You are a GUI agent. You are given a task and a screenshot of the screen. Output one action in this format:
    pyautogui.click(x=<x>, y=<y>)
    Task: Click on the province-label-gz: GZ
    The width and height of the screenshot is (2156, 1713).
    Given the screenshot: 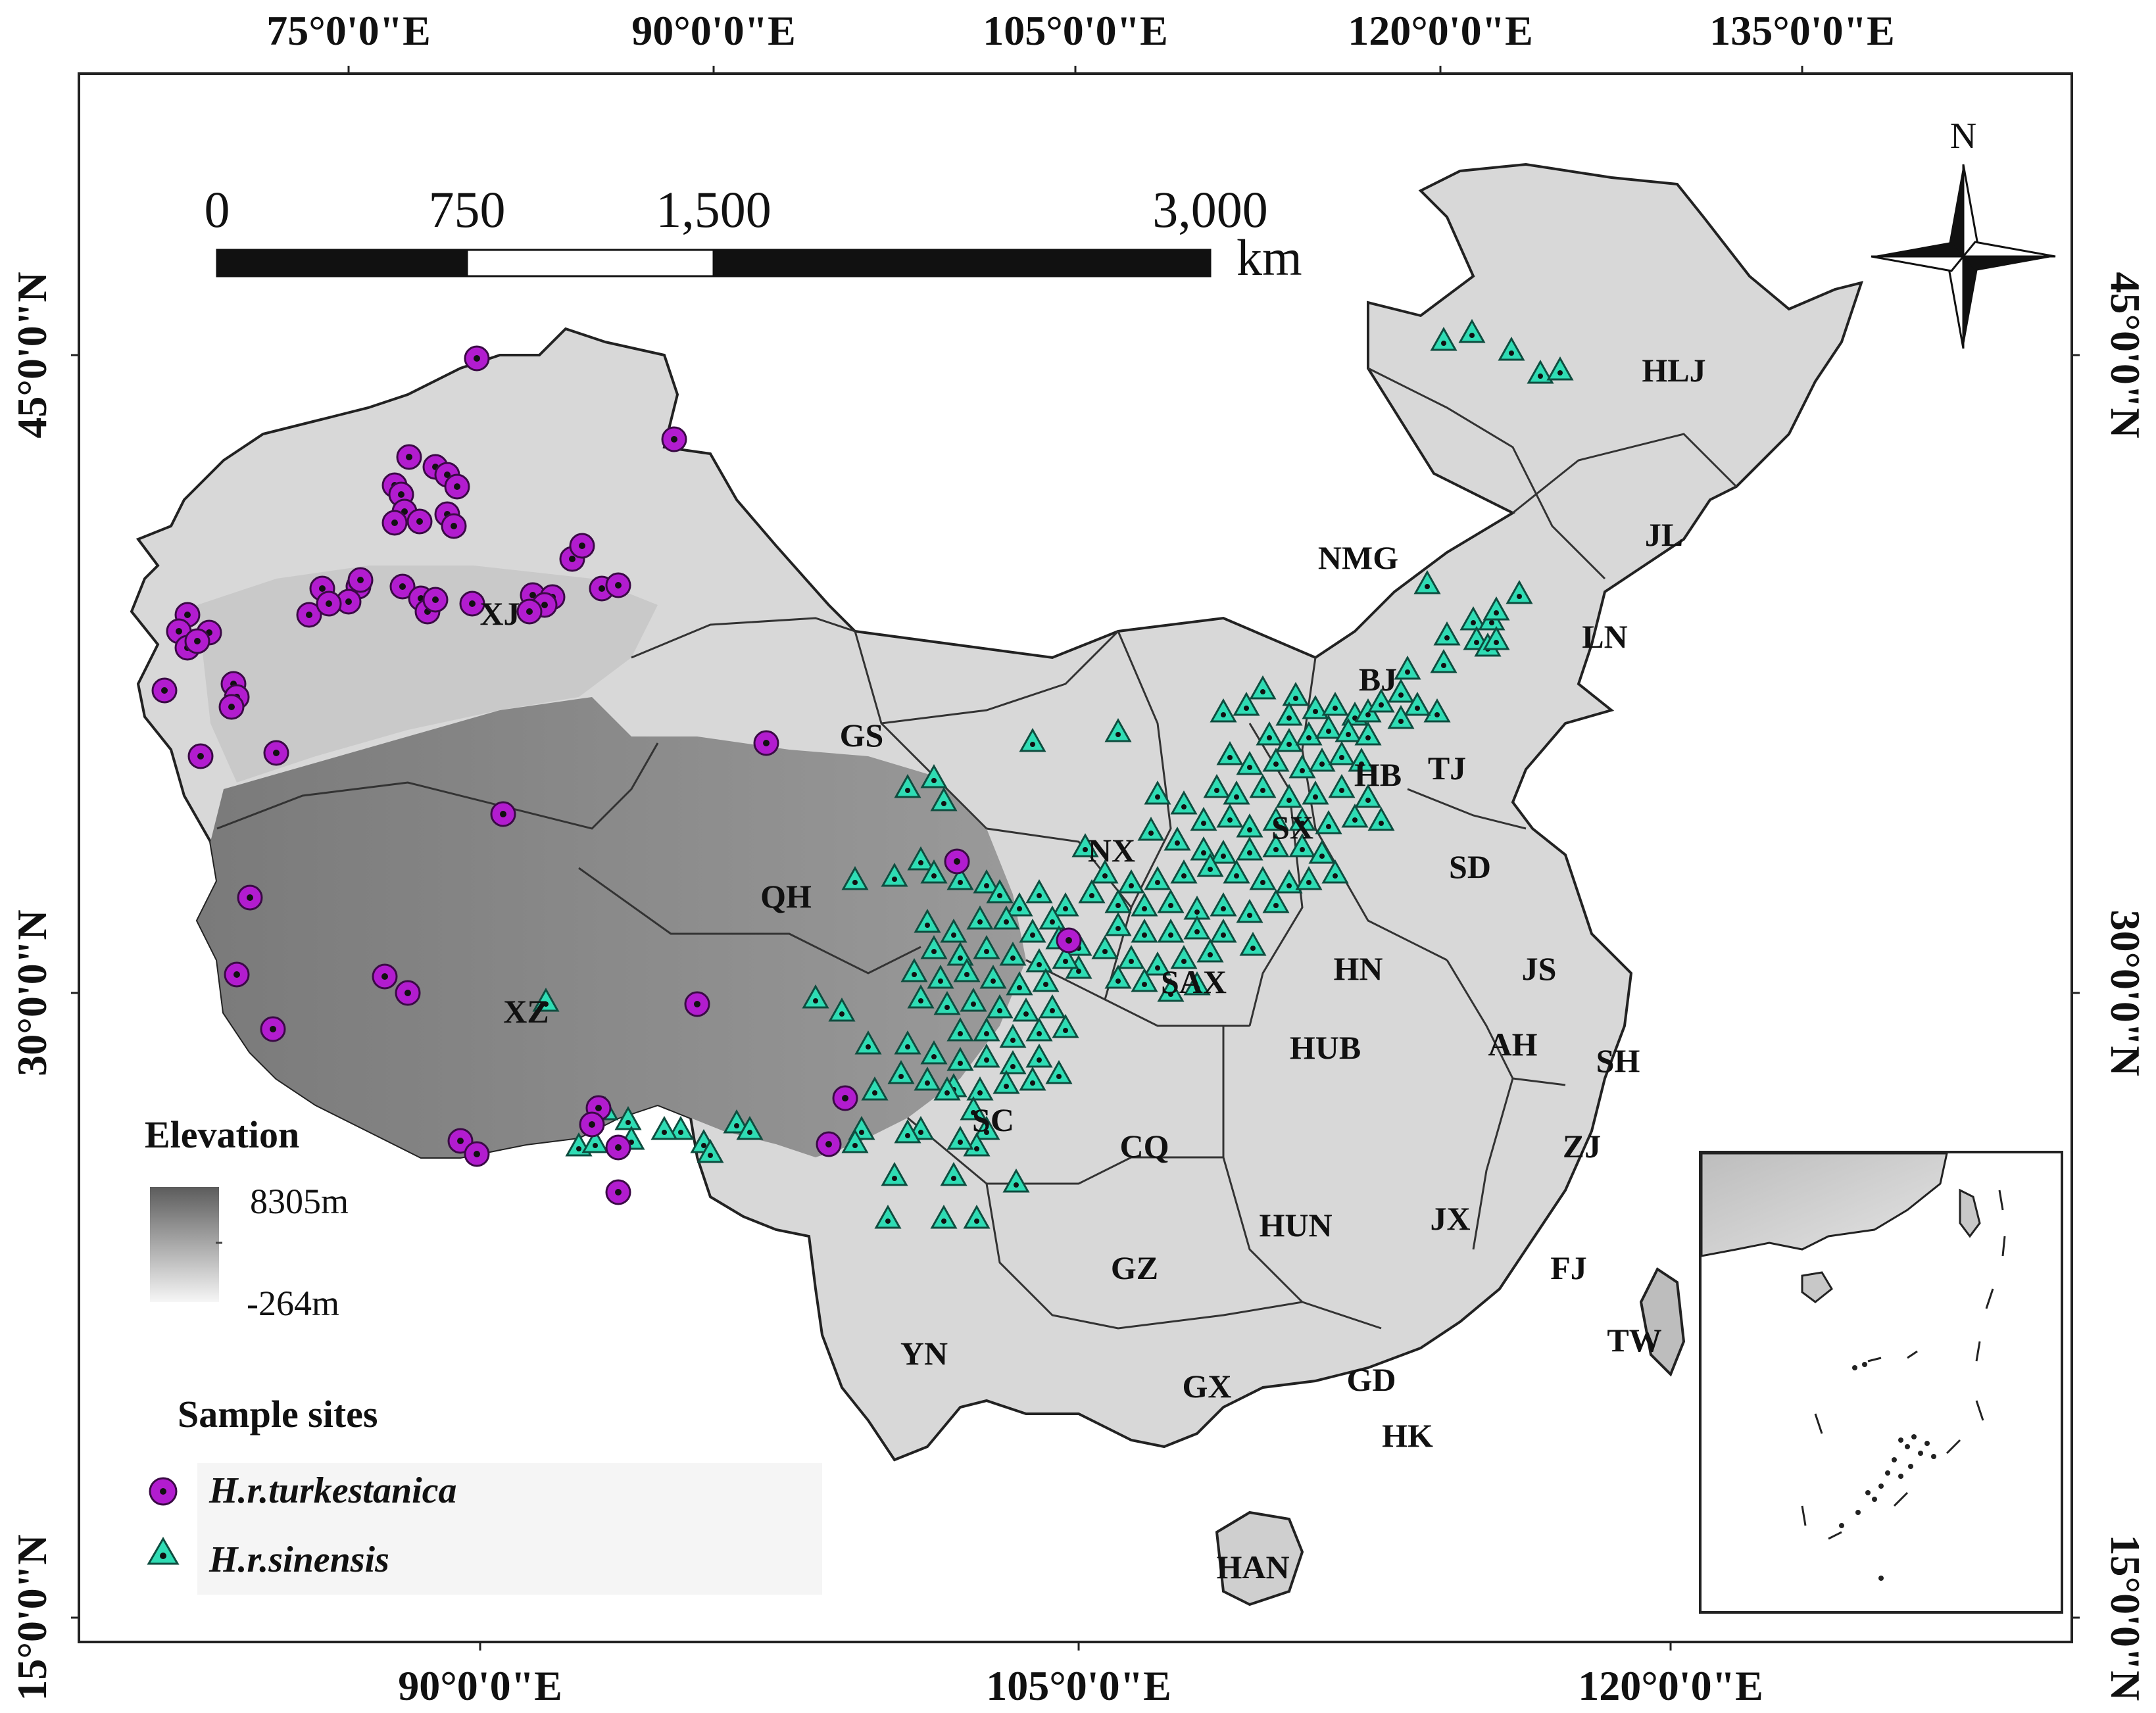 What is the action you would take?
    pyautogui.click(x=1135, y=1267)
    